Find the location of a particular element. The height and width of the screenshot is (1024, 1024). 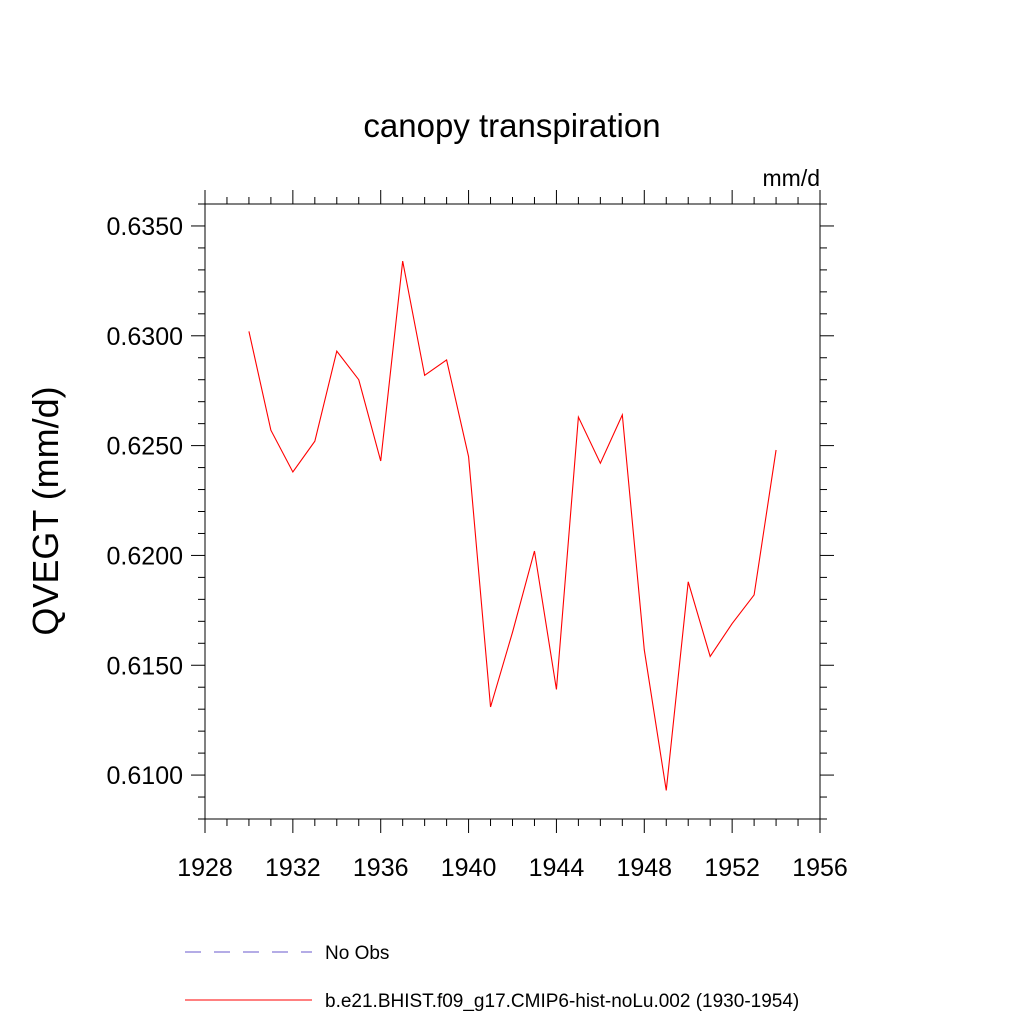

y-tick-label: 0.6250 is located at coordinates (145, 447).